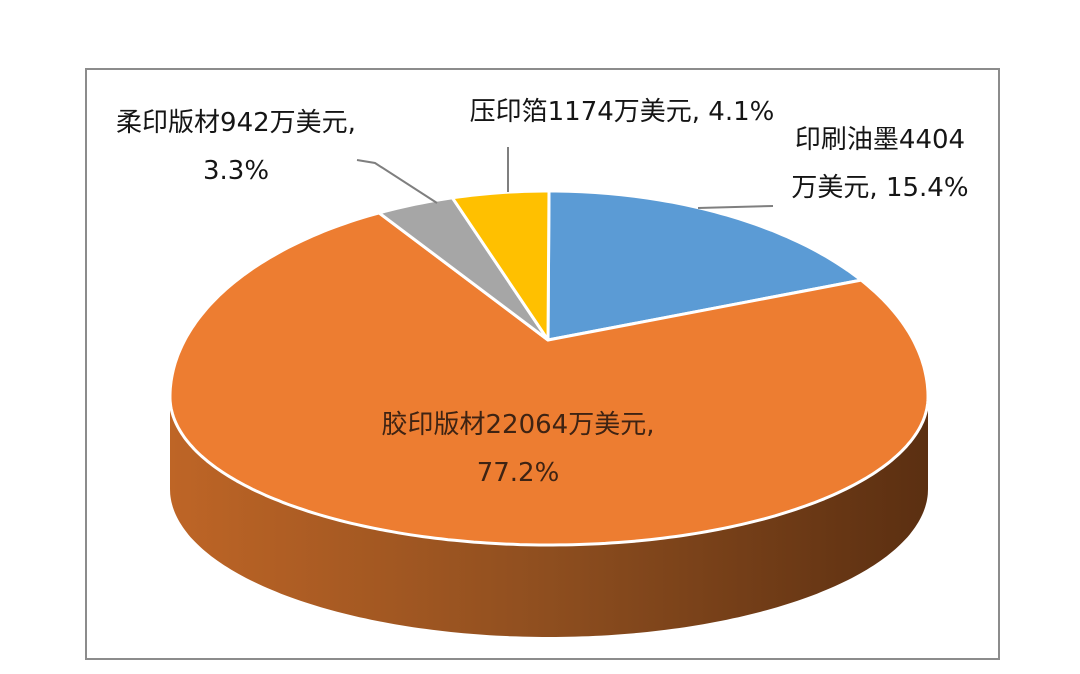 The width and height of the screenshot is (1080, 674). I want to click on data-label-offset-line2: 77.2%, so click(518, 473).